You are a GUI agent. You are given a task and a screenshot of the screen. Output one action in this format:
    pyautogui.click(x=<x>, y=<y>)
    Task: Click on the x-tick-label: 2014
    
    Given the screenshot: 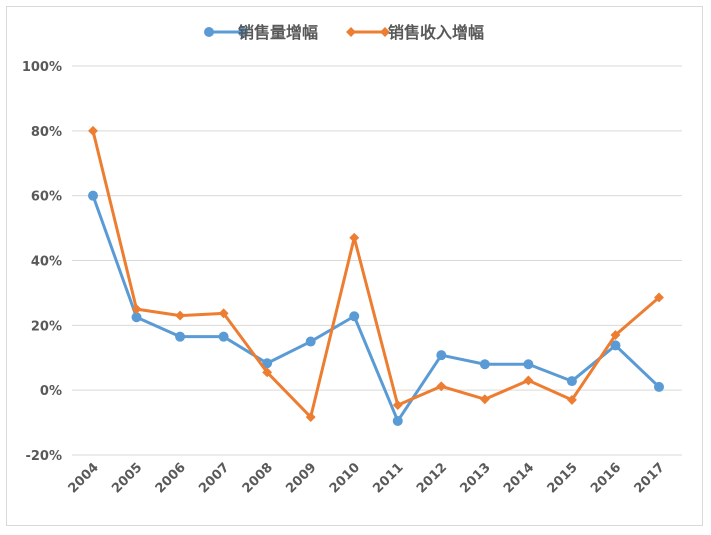 What is the action you would take?
    pyautogui.click(x=519, y=478)
    